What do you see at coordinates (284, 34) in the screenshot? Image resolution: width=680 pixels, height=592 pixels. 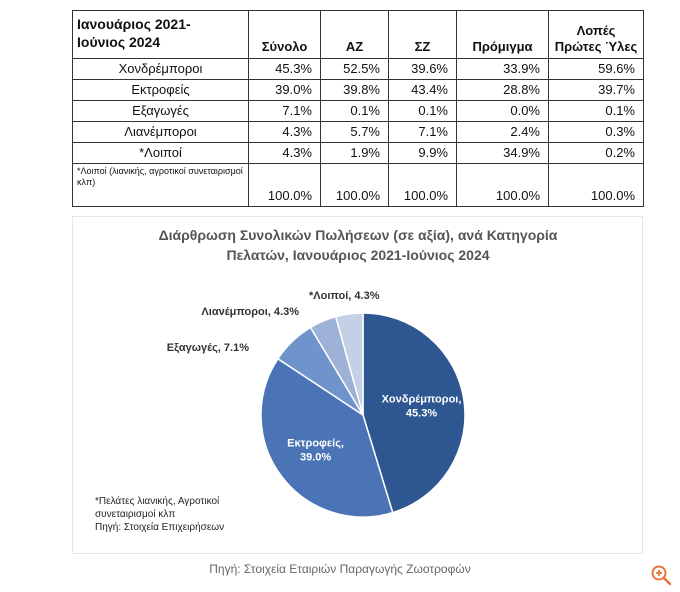 I see `column-header: Σύνολο` at bounding box center [284, 34].